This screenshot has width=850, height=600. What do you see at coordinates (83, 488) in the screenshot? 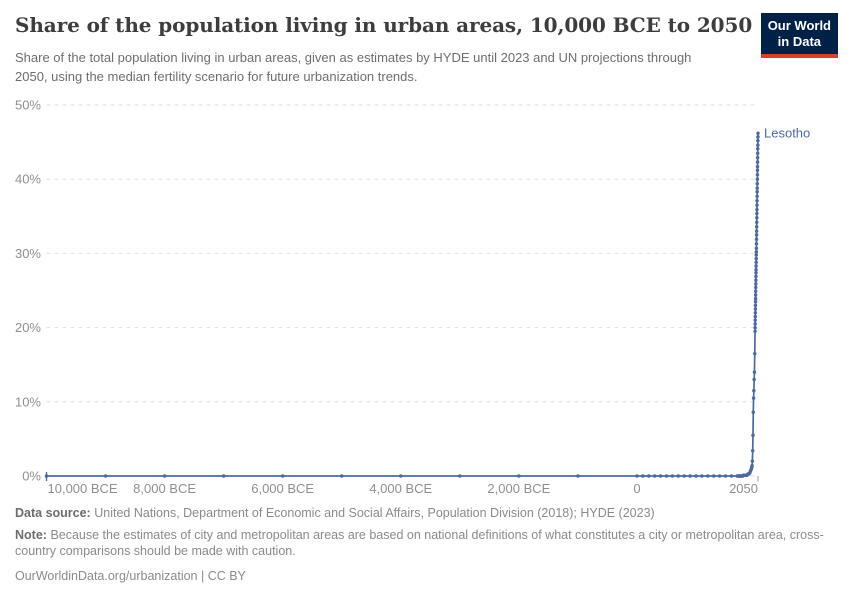
I see `x-axis-label: 10,000 BCE` at bounding box center [83, 488].